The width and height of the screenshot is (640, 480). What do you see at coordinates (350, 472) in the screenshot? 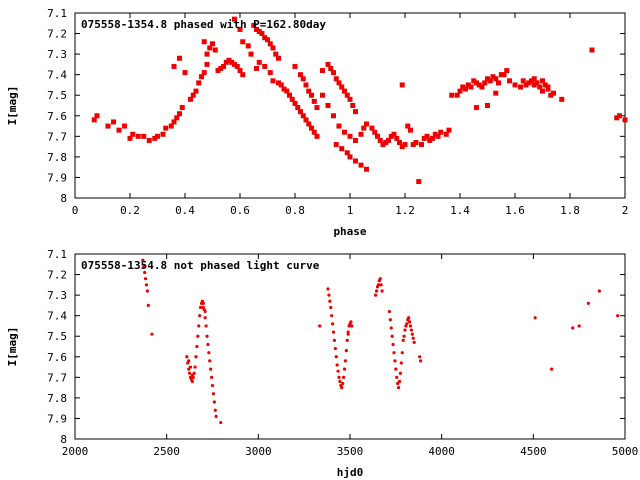
I see `x-axis-label: hjd0` at bounding box center [350, 472].